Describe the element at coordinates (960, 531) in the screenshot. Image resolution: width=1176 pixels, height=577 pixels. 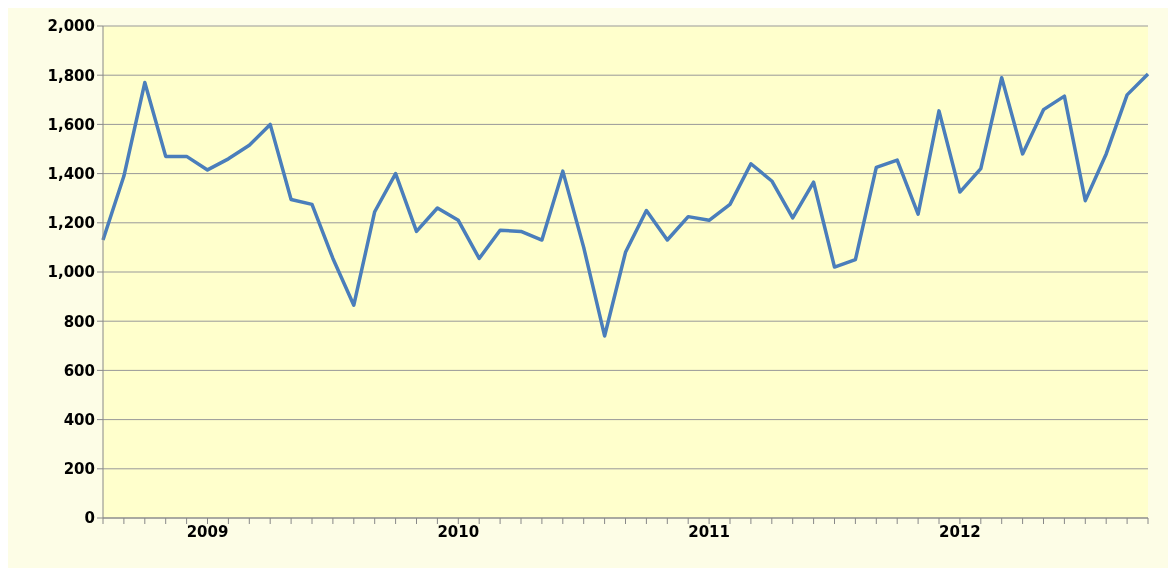
I see `x-tick-label: 2012` at that location.